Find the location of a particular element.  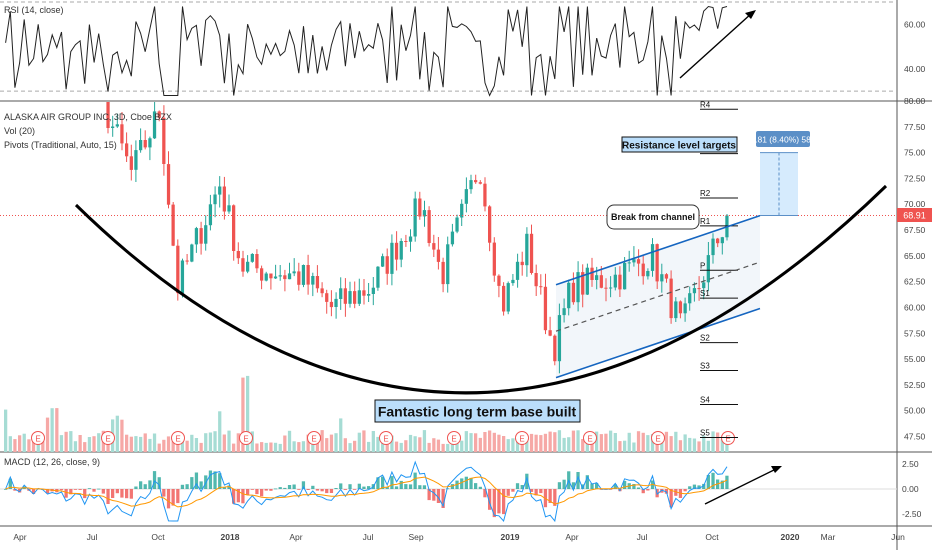

channel-lower-line is located at coordinates (658, 343).